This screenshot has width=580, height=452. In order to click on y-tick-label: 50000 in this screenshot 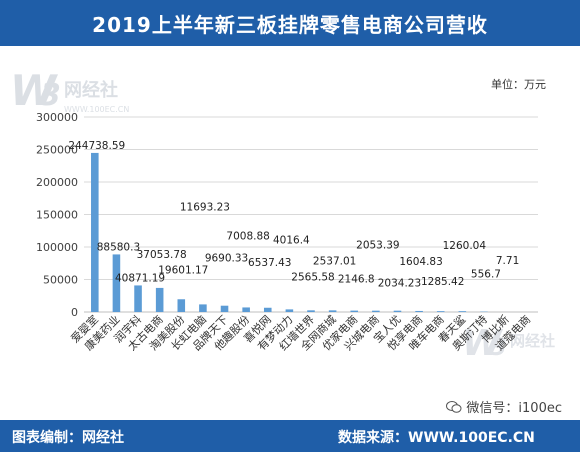, I will do `click(60, 280)`.